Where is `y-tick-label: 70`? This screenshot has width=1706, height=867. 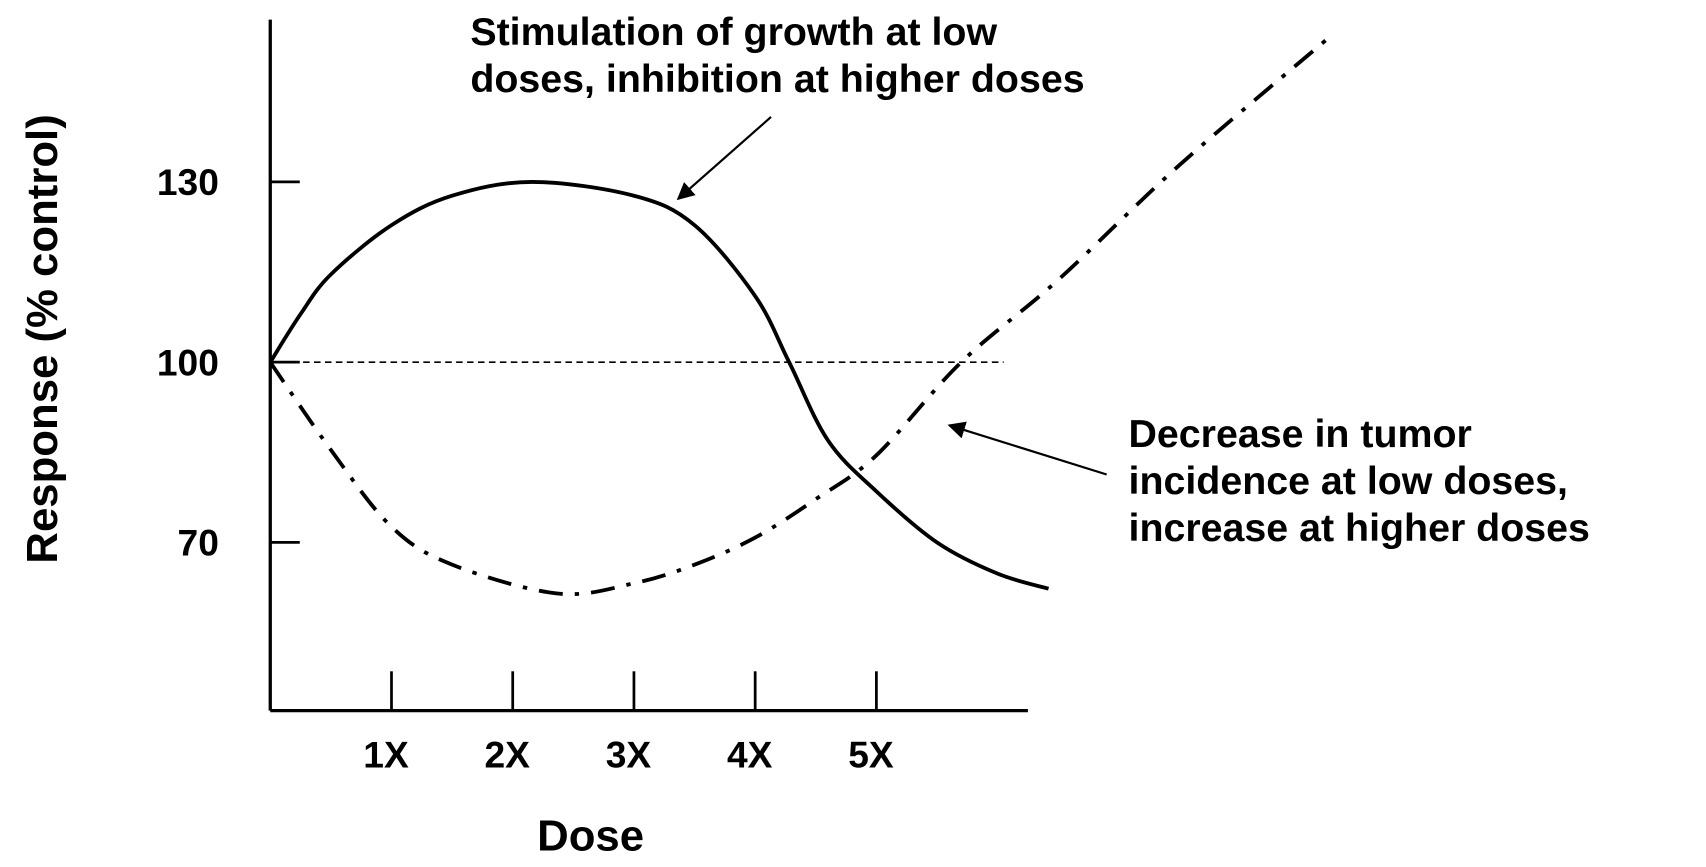
y-tick-label: 70 is located at coordinates (198, 543).